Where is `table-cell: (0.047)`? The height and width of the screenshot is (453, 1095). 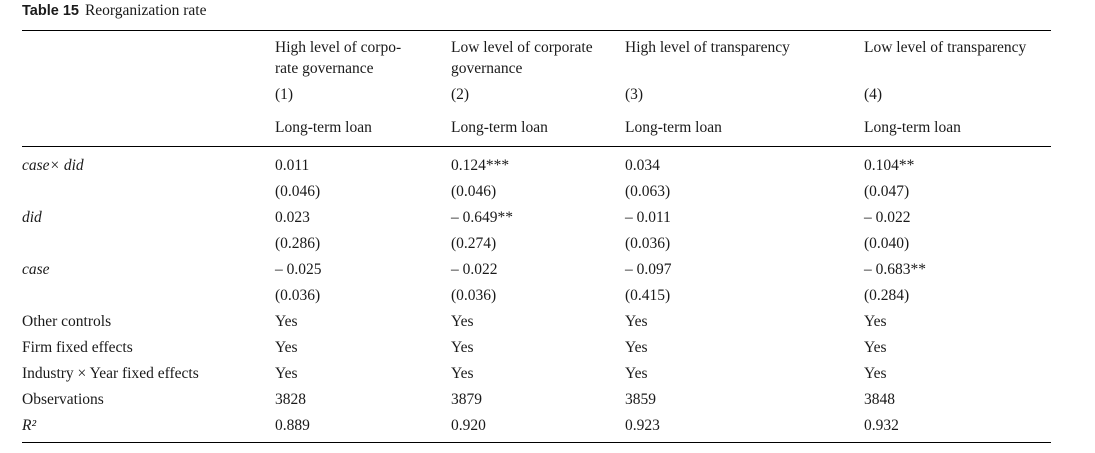 table-cell: (0.047) is located at coordinates (887, 191).